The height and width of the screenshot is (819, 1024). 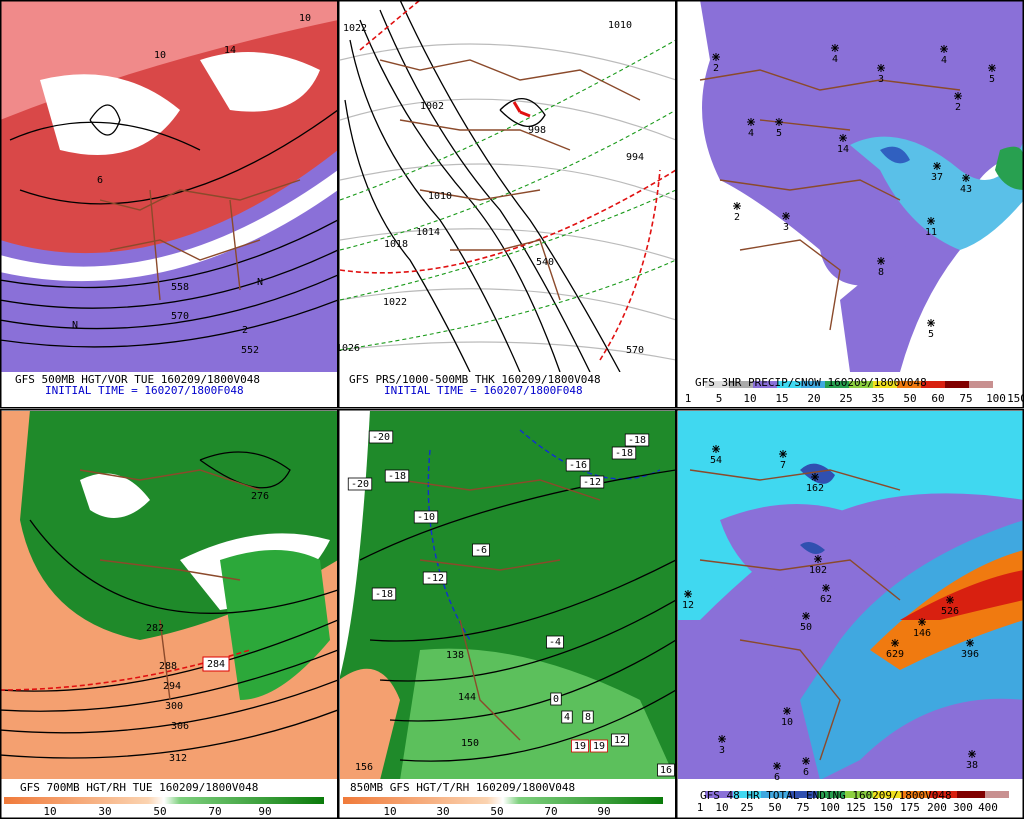 What do you see at coordinates (970, 654) in the screenshot?
I see `station-value: 396` at bounding box center [970, 654].